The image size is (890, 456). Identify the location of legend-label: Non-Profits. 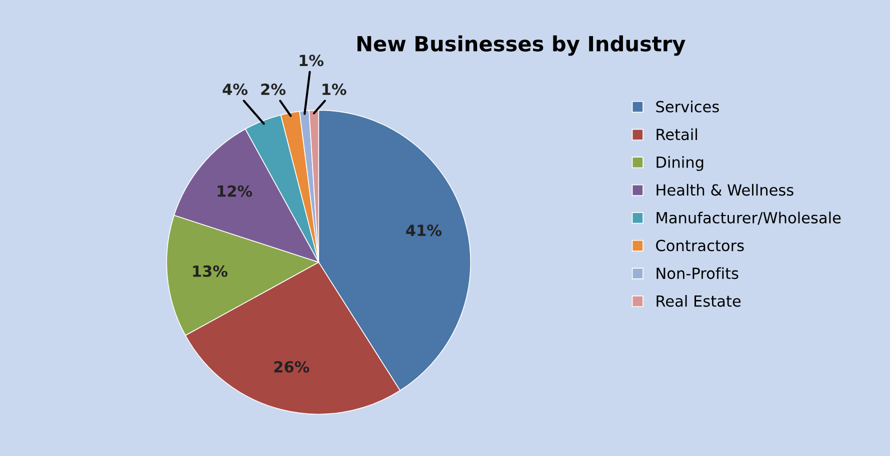
(697, 273).